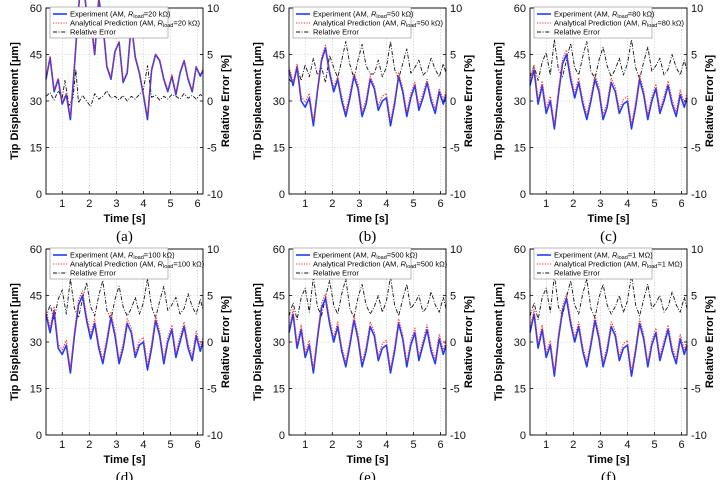  Describe the element at coordinates (367, 475) in the screenshot. I see `panel-caption: (e)` at that location.